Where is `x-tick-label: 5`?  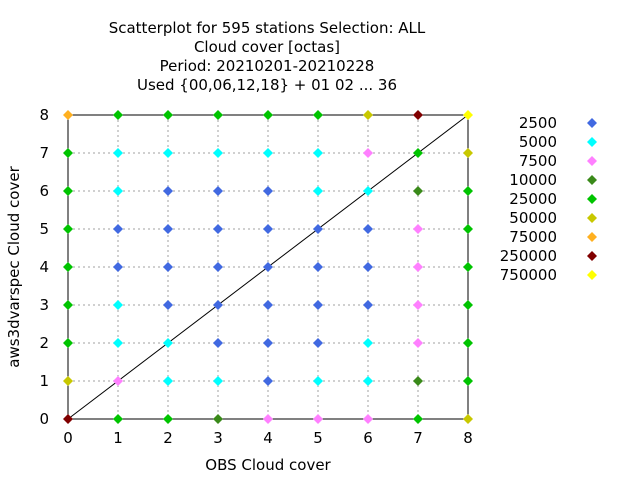
x-tick-label: 5 is located at coordinates (318, 438).